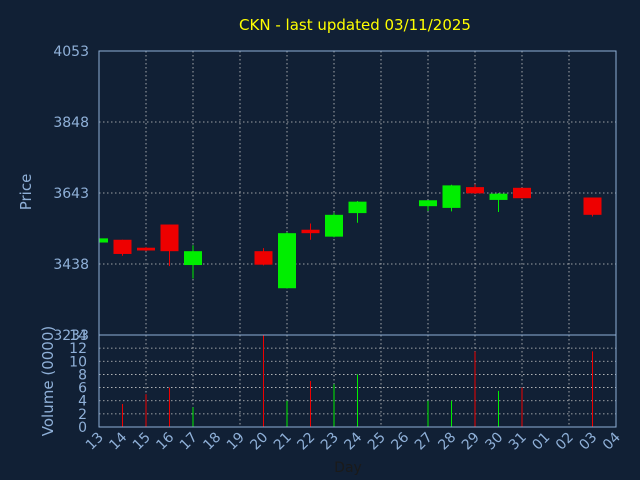 This screenshot has width=640, height=480. What do you see at coordinates (26, 192) in the screenshot?
I see `price-axis-label: Price` at bounding box center [26, 192].